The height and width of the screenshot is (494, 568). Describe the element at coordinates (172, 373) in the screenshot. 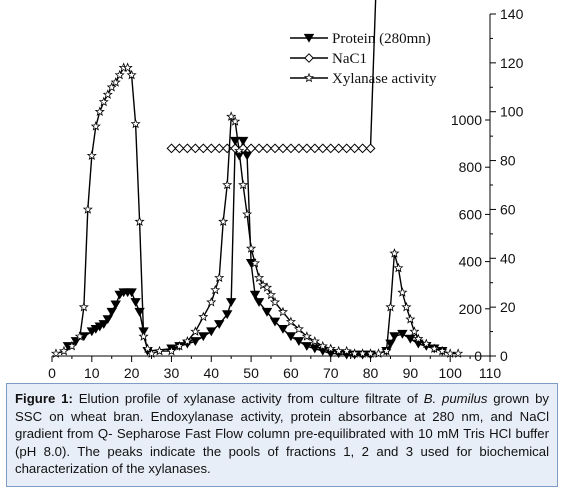

I see `x-tick-label: 30` at that location.